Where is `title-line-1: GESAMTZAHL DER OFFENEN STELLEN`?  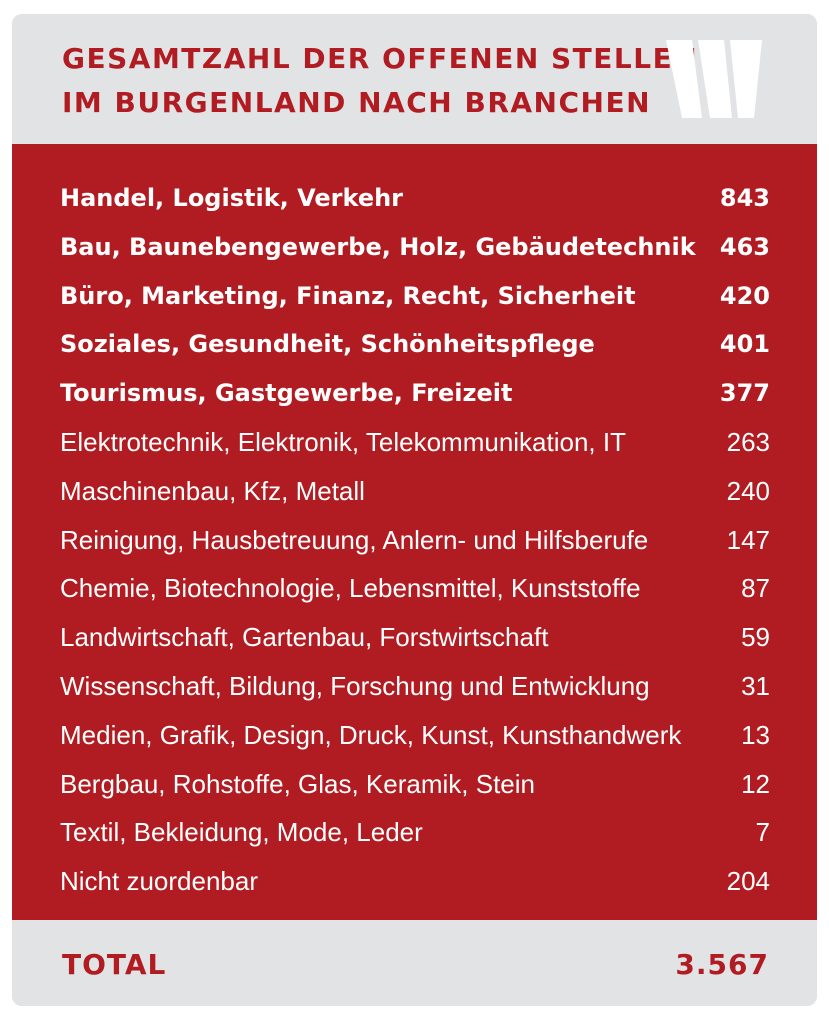
title-line-1: GESAMTZAHL DER OFFENEN STELLEN is located at coordinates (380, 58).